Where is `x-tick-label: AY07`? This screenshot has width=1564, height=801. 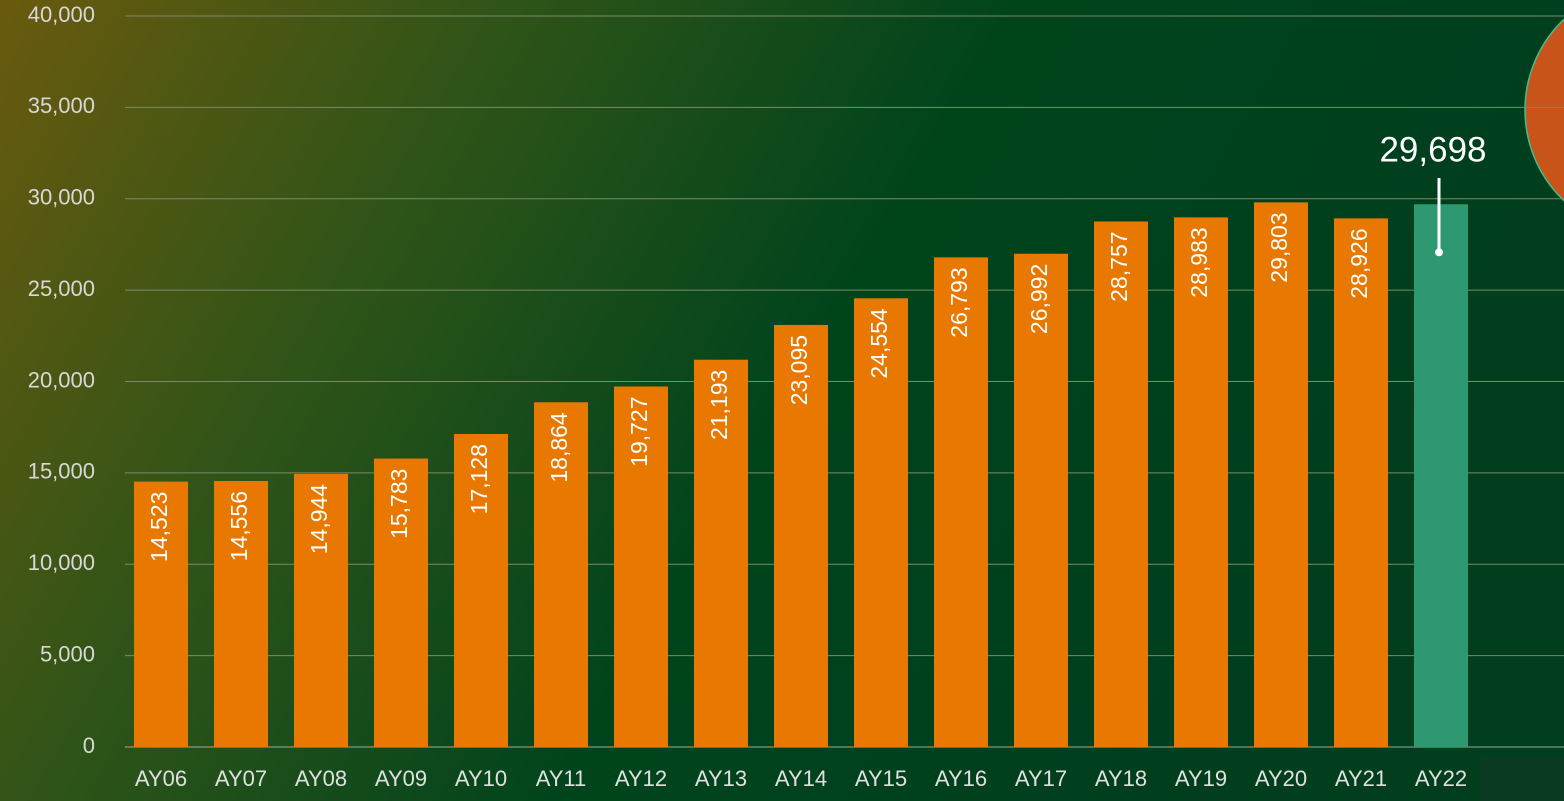 x-tick-label: AY07 is located at coordinates (241, 778).